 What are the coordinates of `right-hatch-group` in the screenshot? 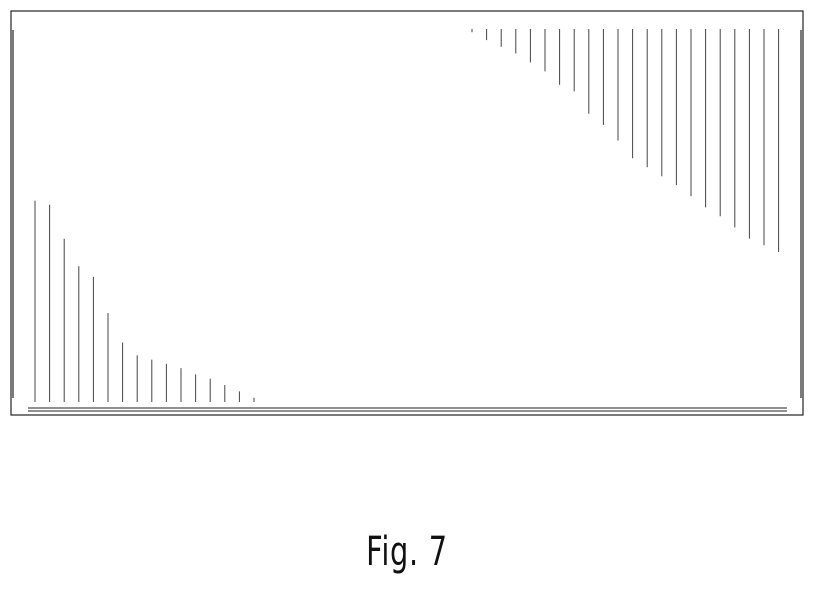 It's located at (625, 140).